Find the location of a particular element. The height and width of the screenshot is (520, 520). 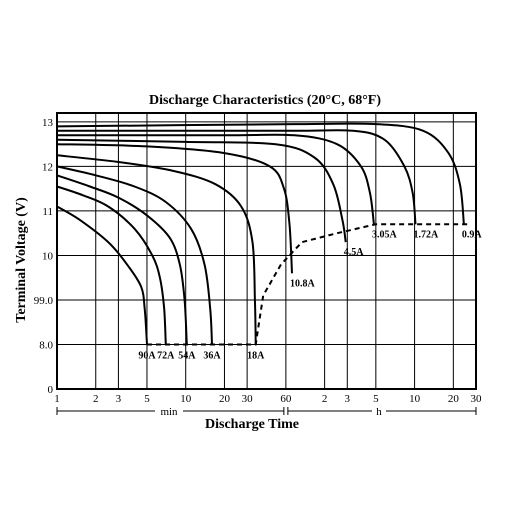

discharge-curve-72a is located at coordinates (111, 265).